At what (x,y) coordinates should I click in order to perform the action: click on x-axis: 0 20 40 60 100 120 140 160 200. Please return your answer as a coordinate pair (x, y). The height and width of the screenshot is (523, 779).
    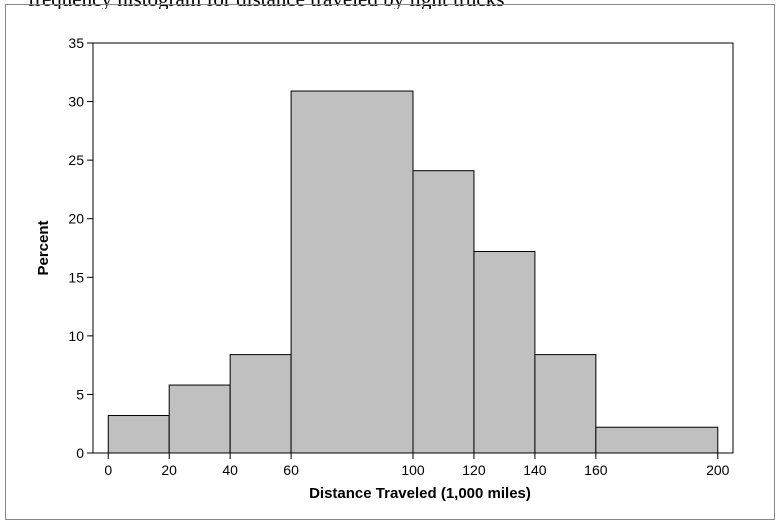
    Looking at the image, I should click on (417, 465).